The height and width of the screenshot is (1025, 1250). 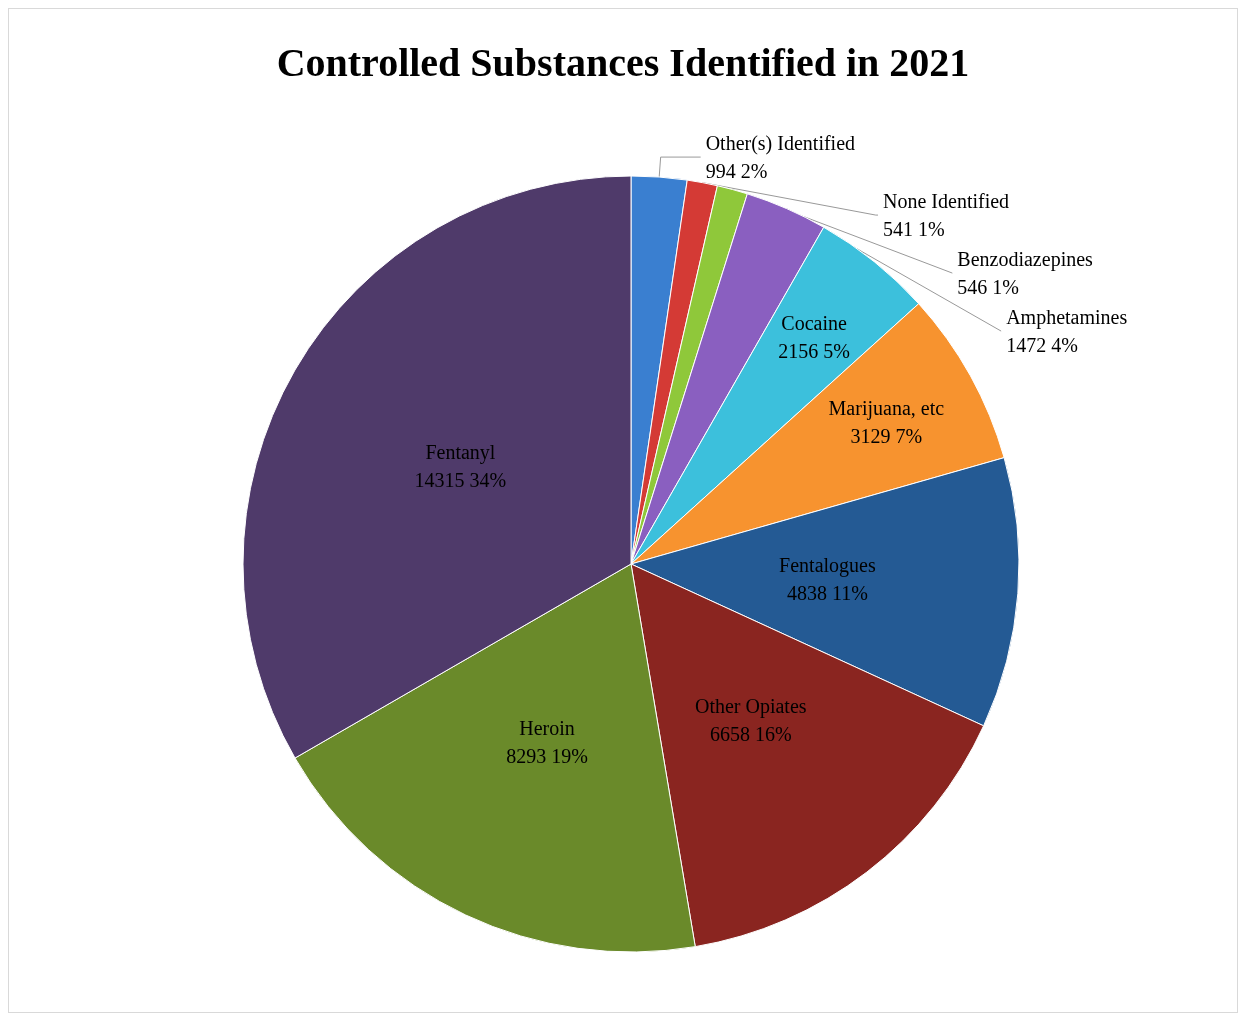 What do you see at coordinates (547, 756) in the screenshot?
I see `data-label: 8293 19%` at bounding box center [547, 756].